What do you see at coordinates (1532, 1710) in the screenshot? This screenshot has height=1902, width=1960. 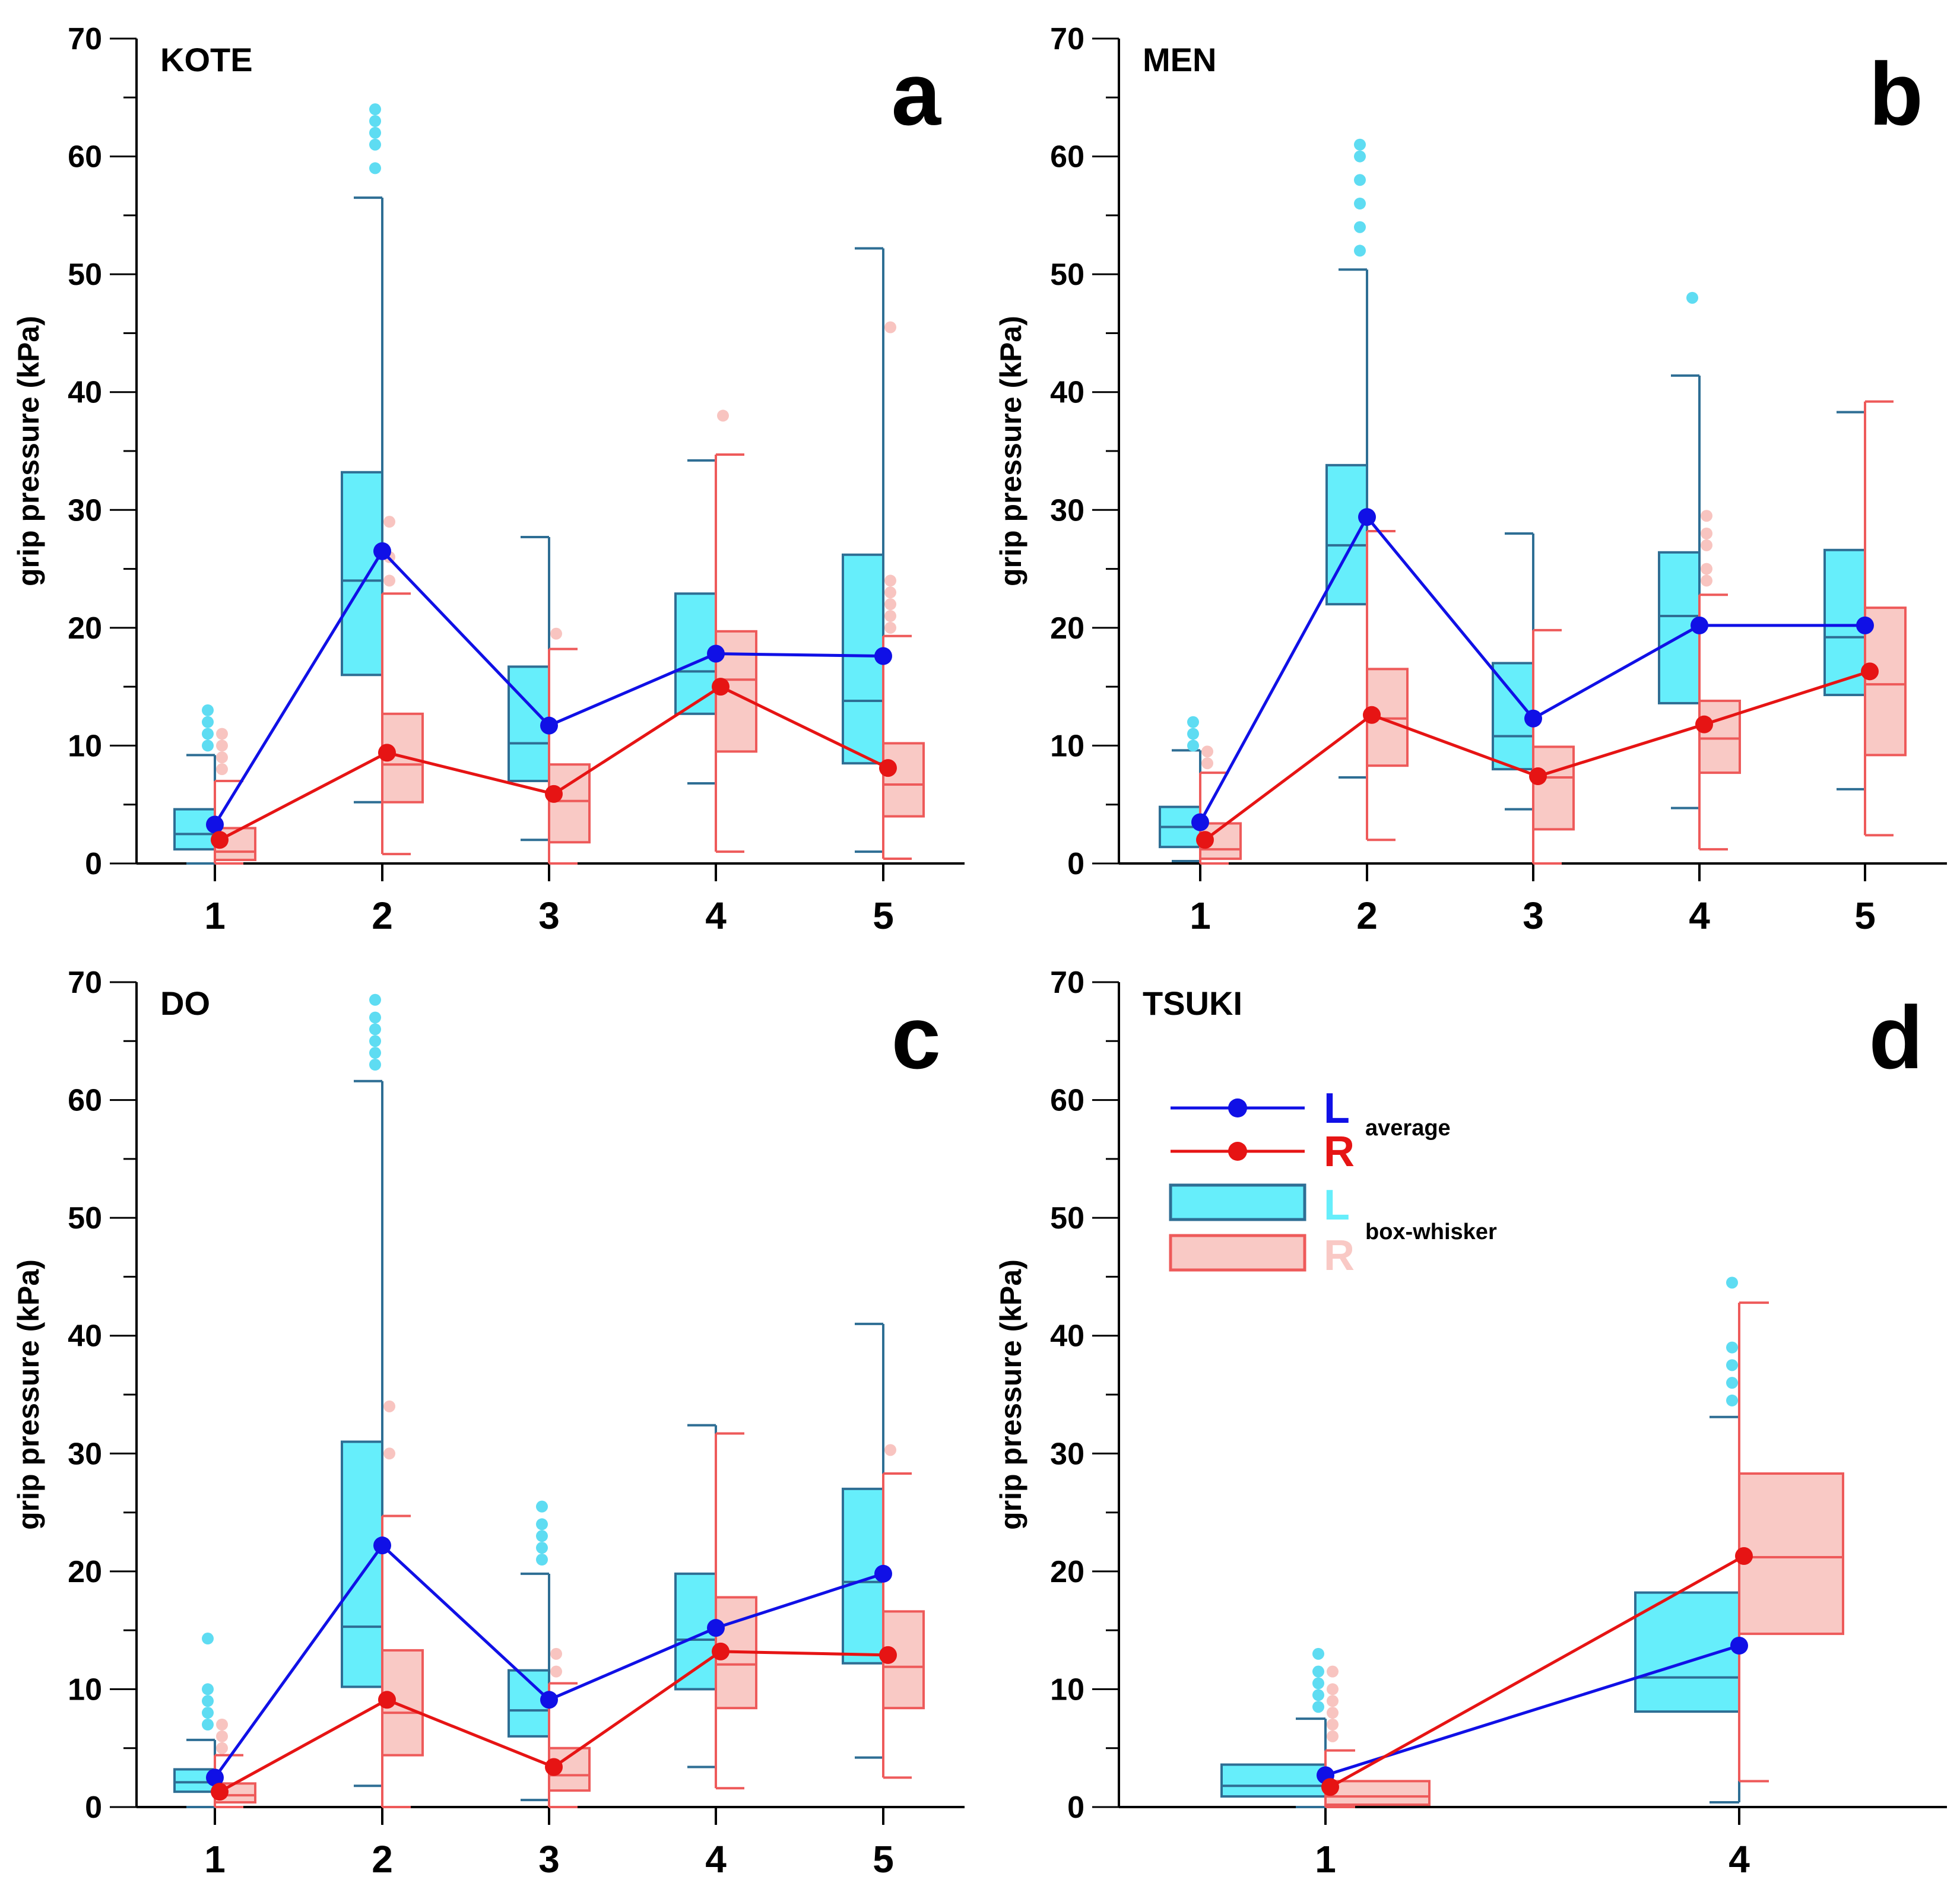 I see `l-average-line` at bounding box center [1532, 1710].